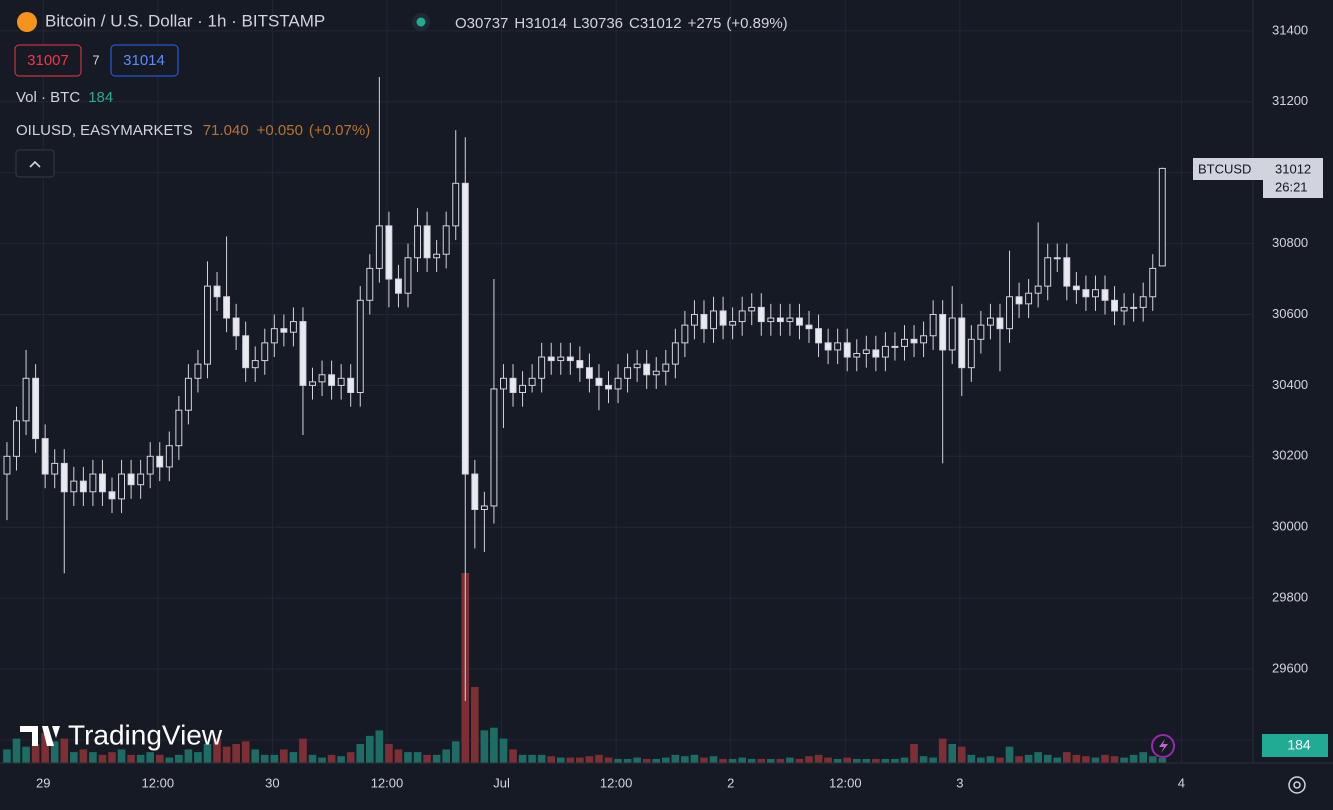  What do you see at coordinates (48, 60) in the screenshot?
I see `sell-button` at bounding box center [48, 60].